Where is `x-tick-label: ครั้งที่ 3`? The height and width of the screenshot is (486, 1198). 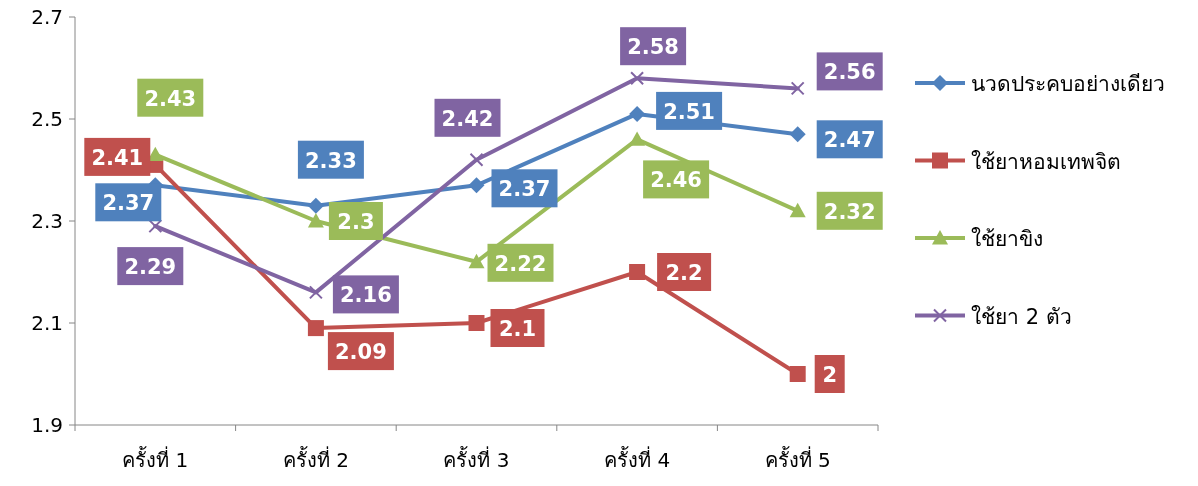
x-tick-label: ครั้งที่ 3 is located at coordinates (476, 459).